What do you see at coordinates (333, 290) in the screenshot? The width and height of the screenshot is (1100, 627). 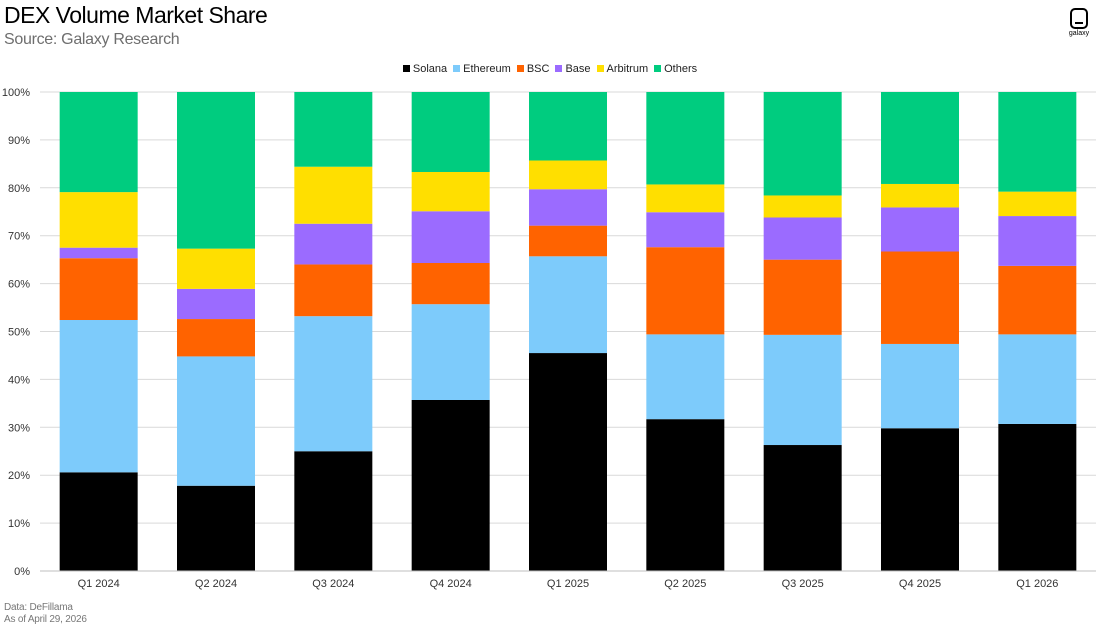 I see `bar-bsc-q3-2024` at bounding box center [333, 290].